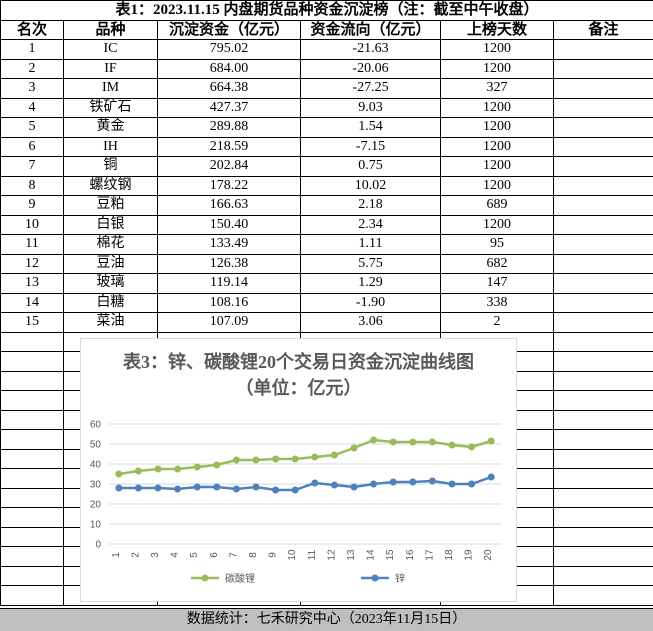  I want to click on x-tick-label: 9, so click(273, 555).